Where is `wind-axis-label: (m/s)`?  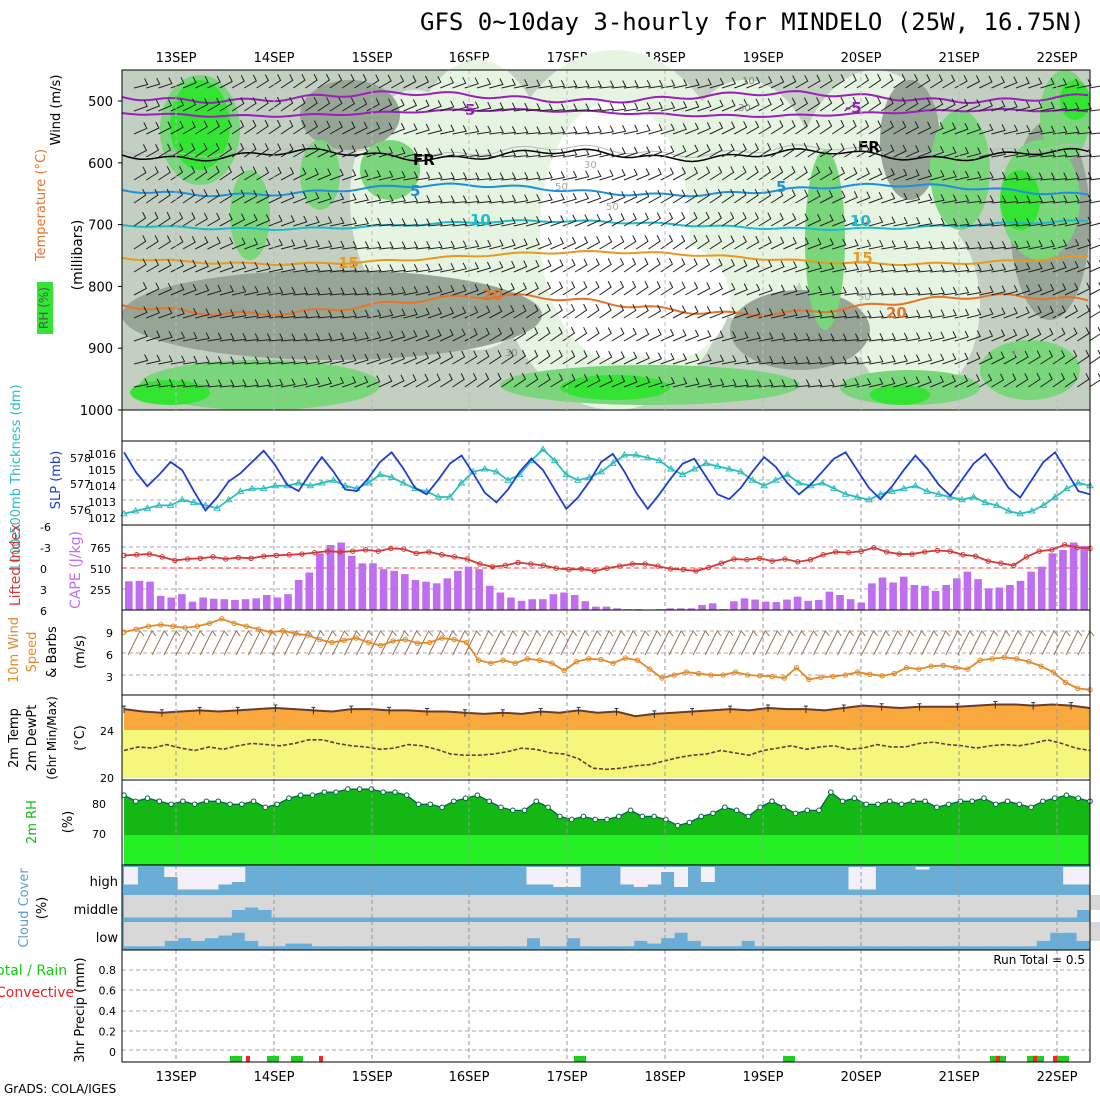
wind-axis-label: (m/s) is located at coordinates (80, 652).